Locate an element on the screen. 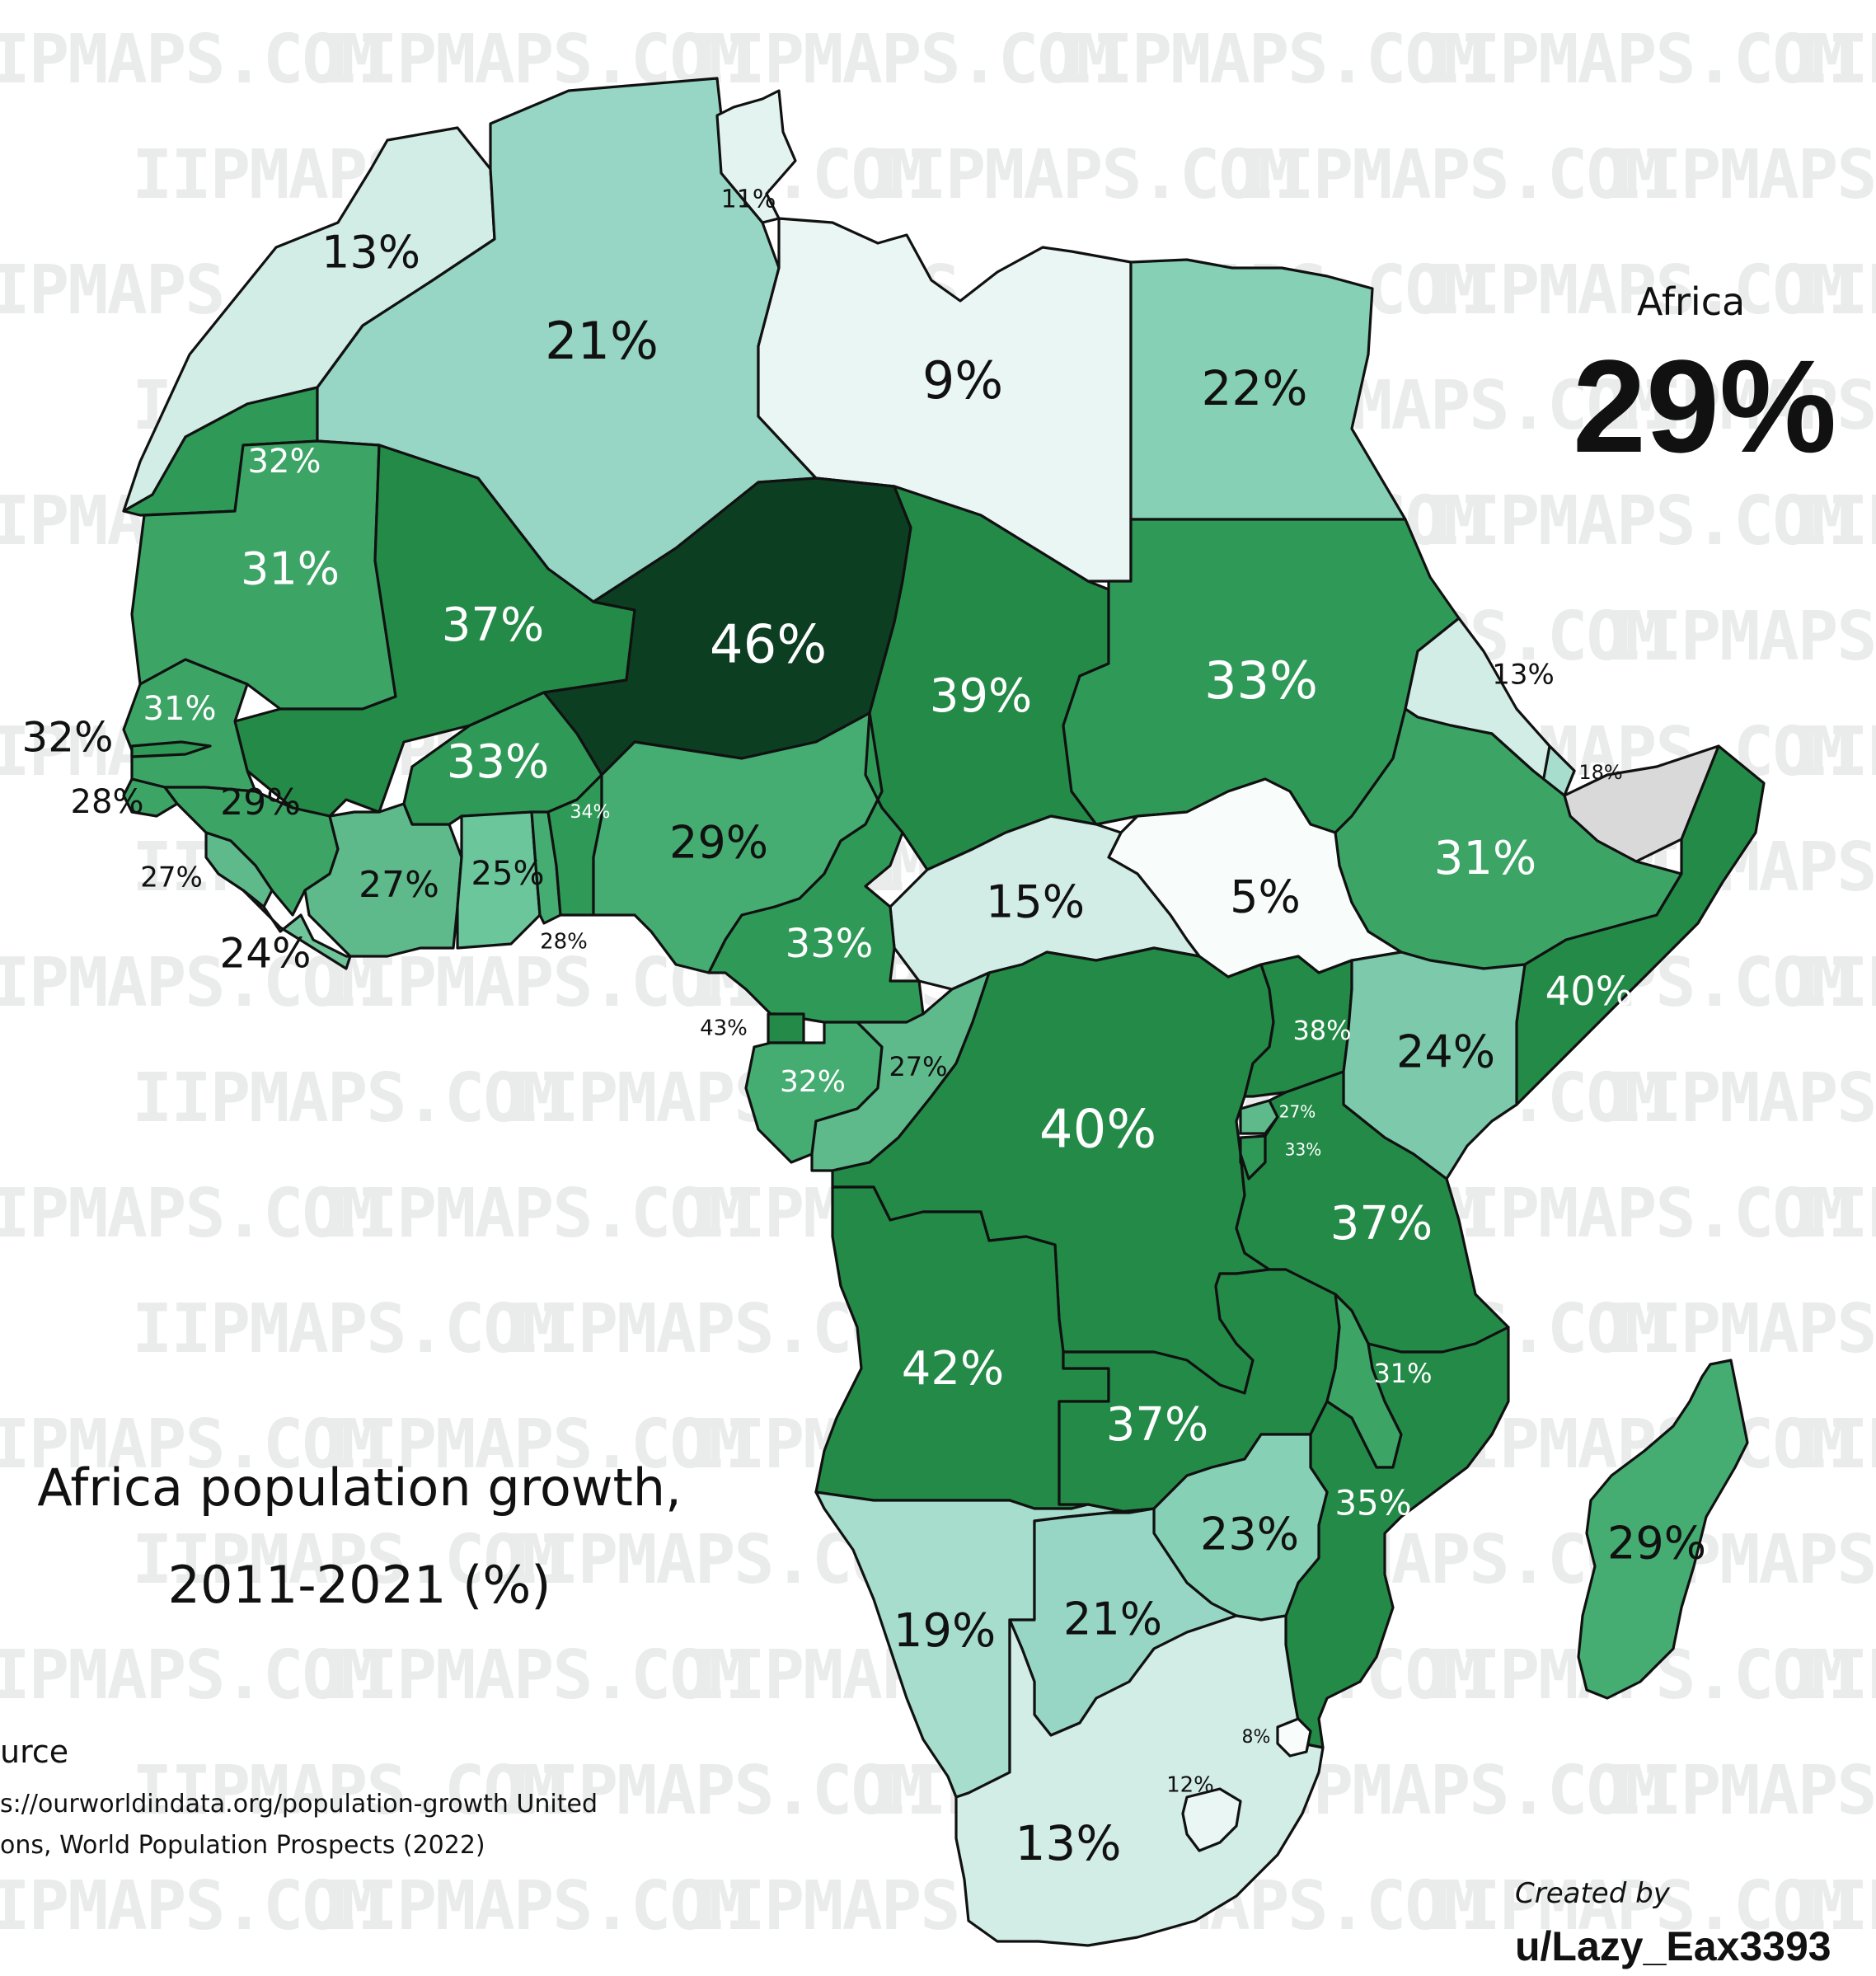 The height and width of the screenshot is (1976, 1876). label-nigeria: 29% is located at coordinates (719, 843).